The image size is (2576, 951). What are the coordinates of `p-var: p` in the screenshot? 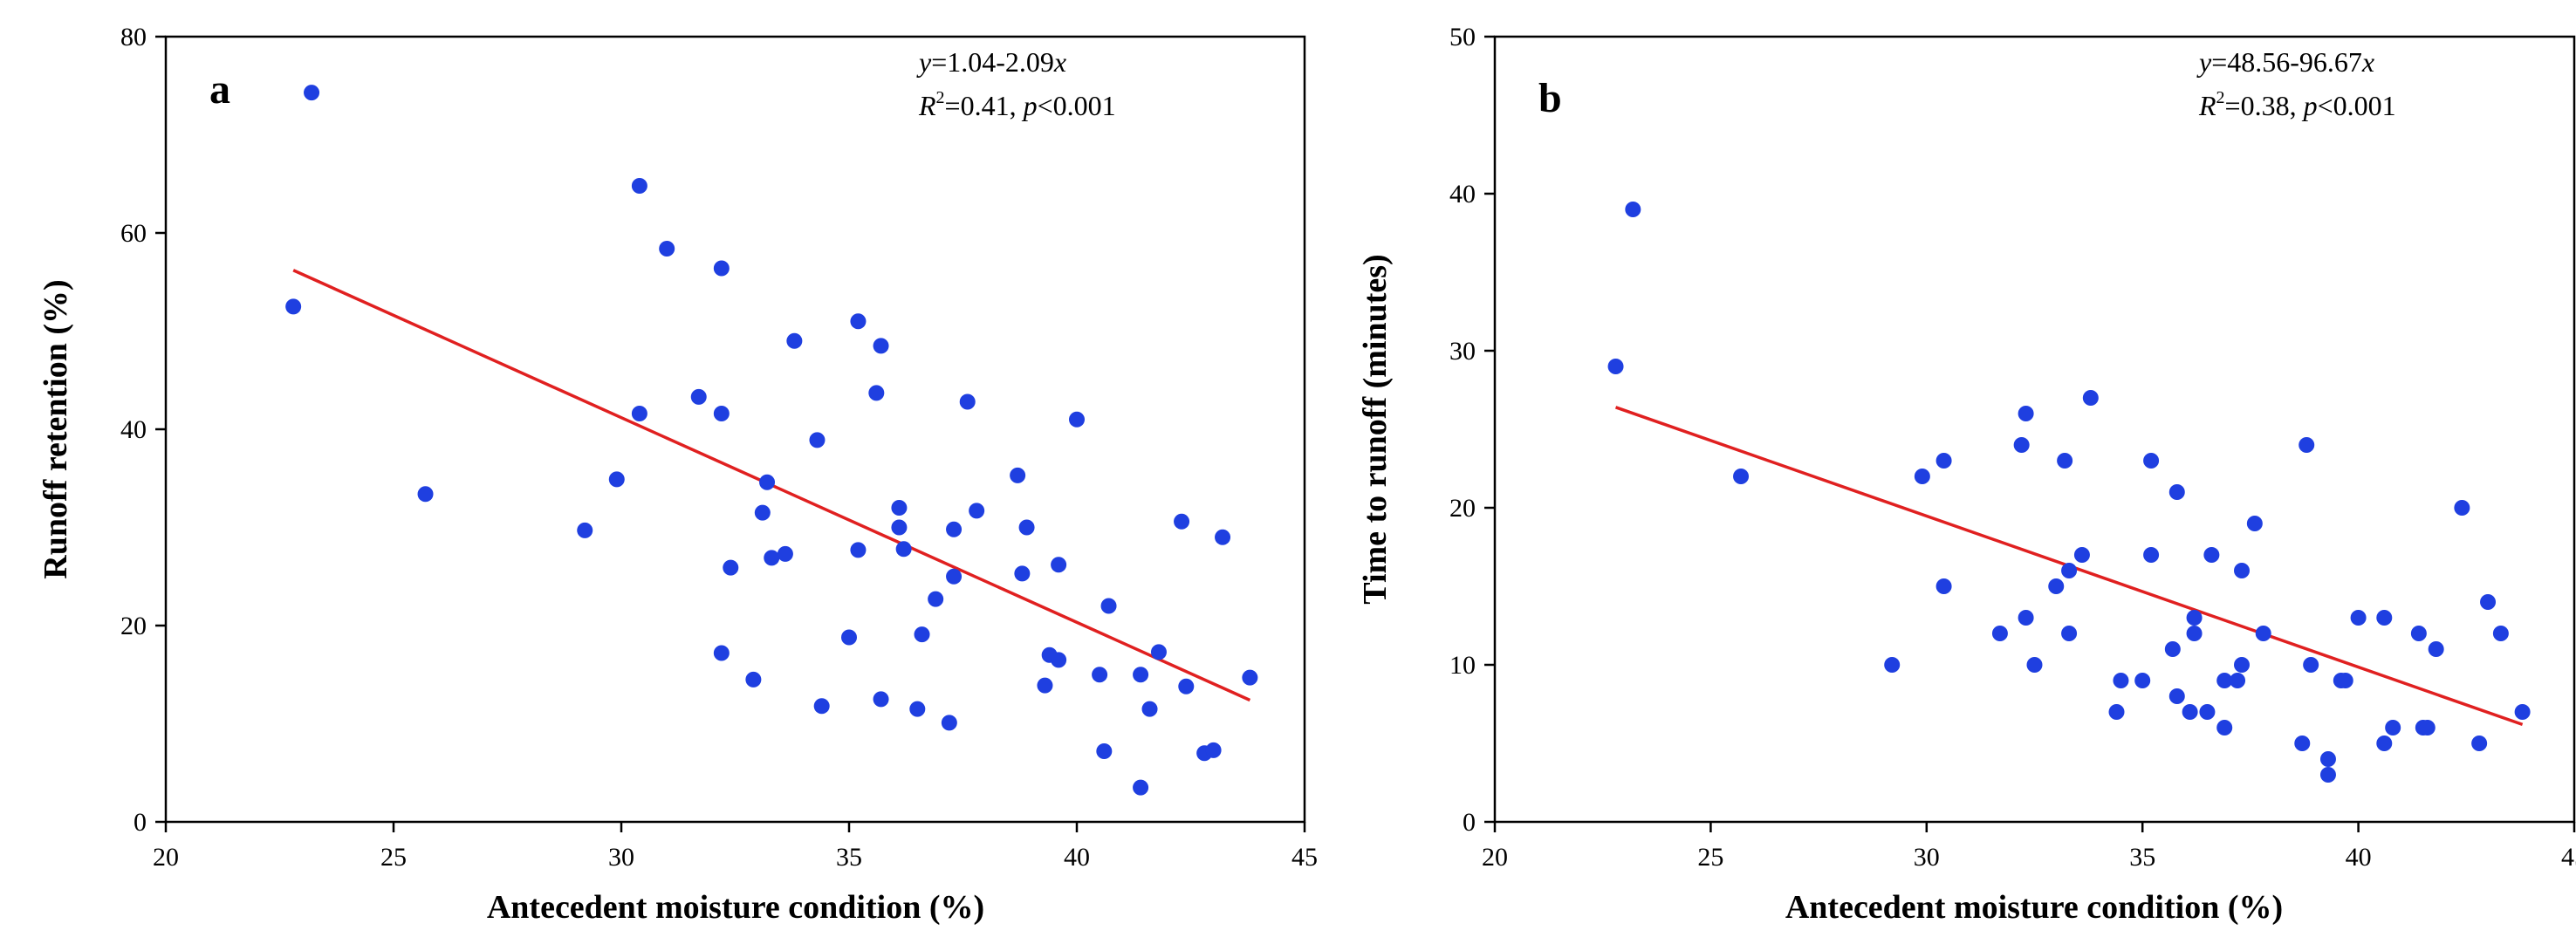 It's located at (2310, 105).